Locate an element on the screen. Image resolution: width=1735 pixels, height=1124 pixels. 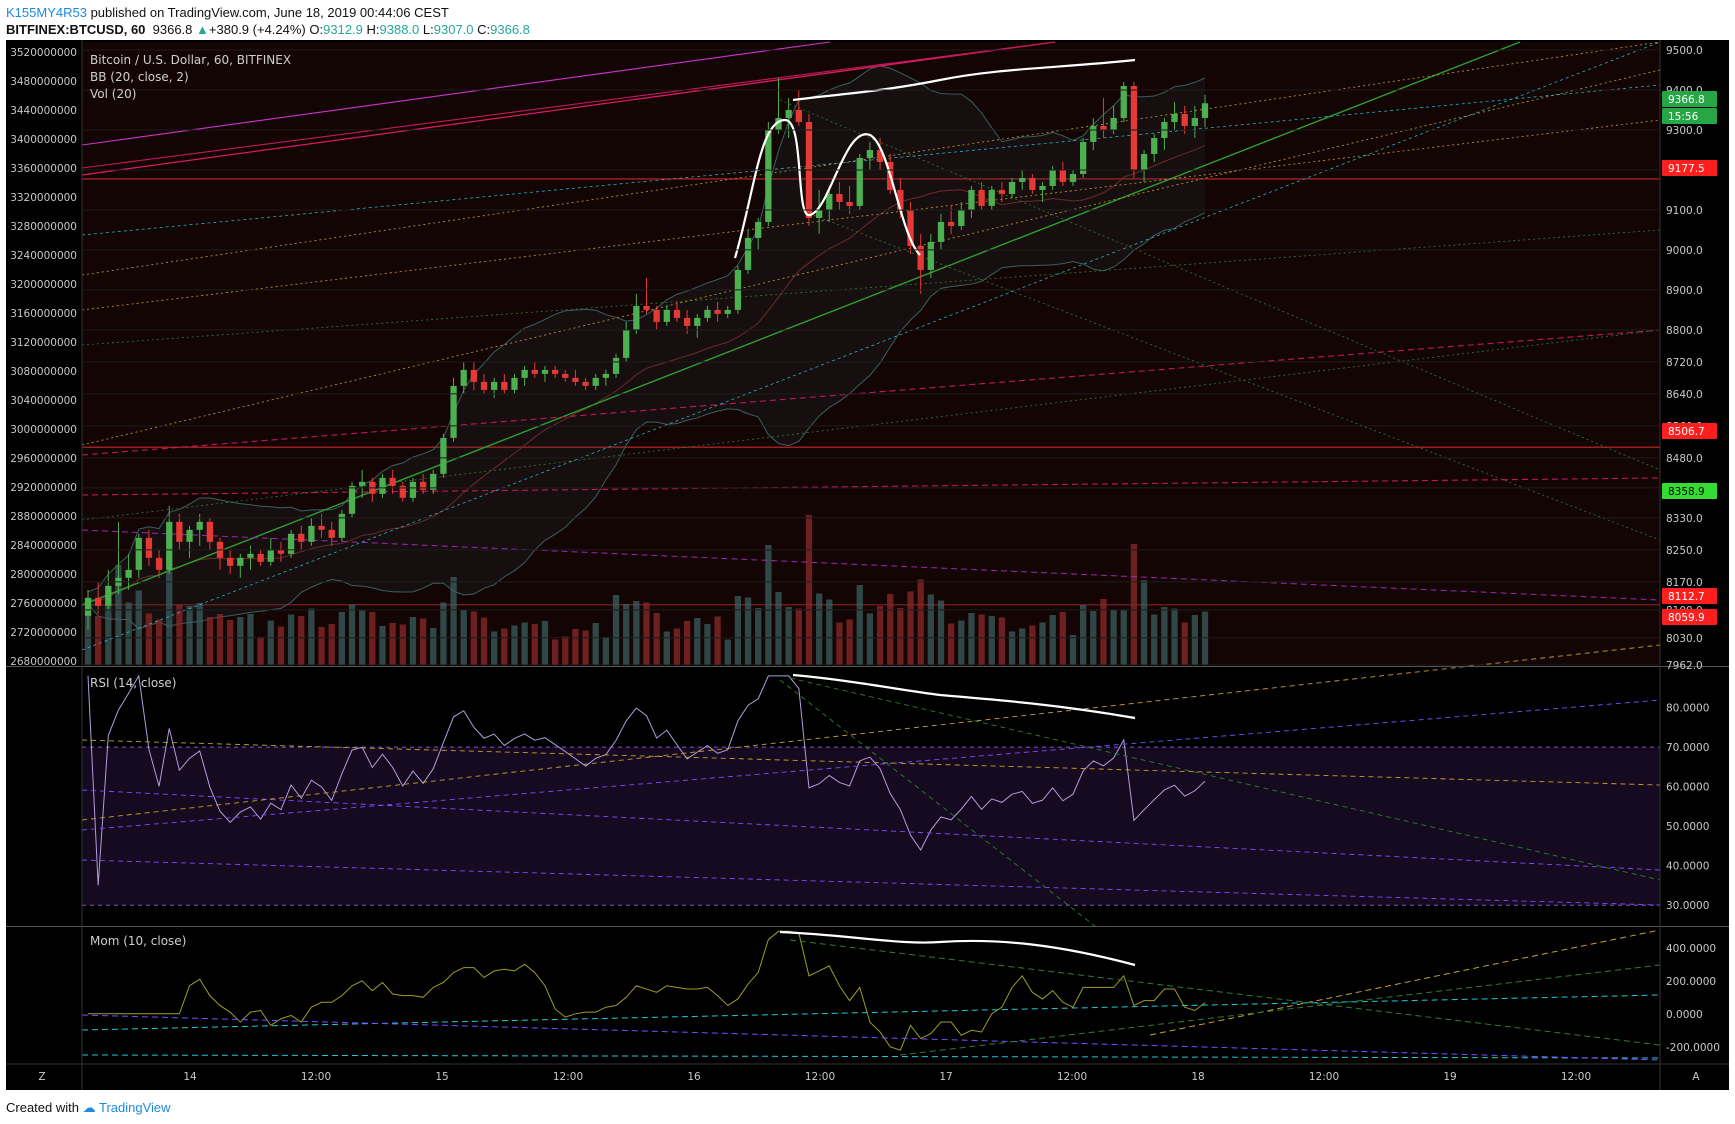
time-axis-tick: 15 is located at coordinates (441, 1077).